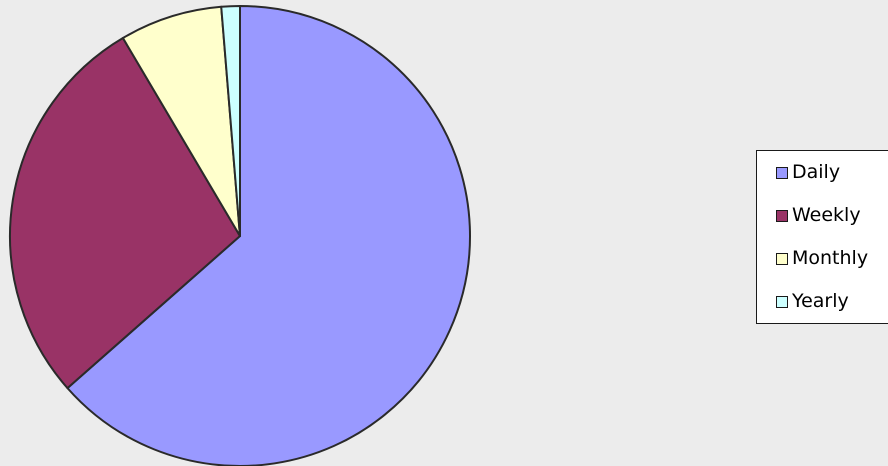 The height and width of the screenshot is (466, 888). I want to click on legend-swatch-daily, so click(782, 173).